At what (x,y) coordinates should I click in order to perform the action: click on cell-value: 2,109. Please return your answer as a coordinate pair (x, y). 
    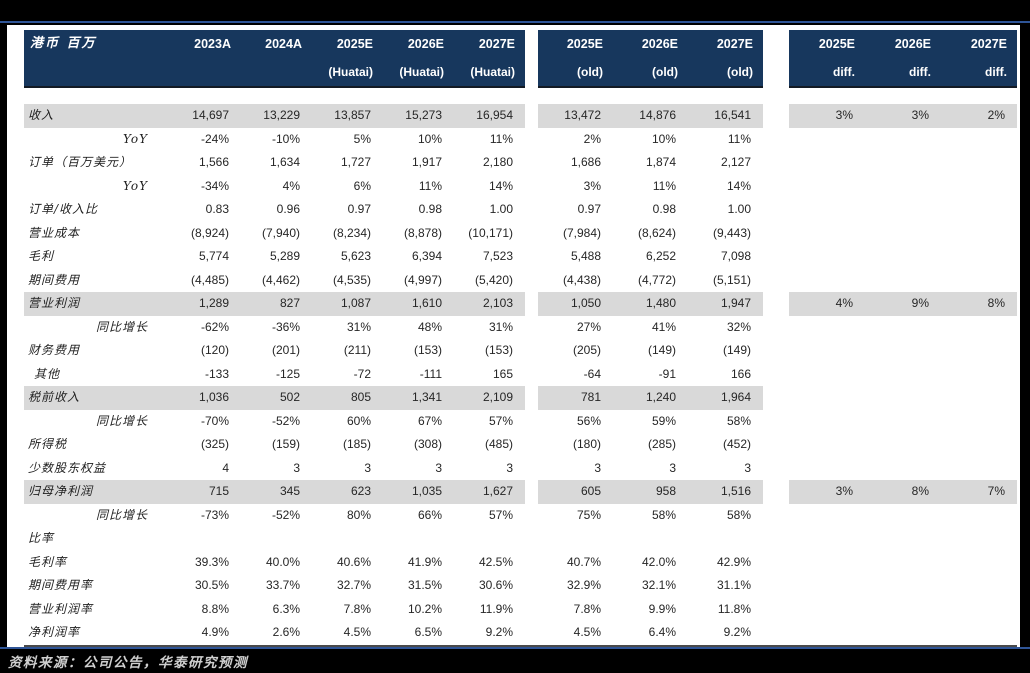
    Looking at the image, I should click on (489, 398).